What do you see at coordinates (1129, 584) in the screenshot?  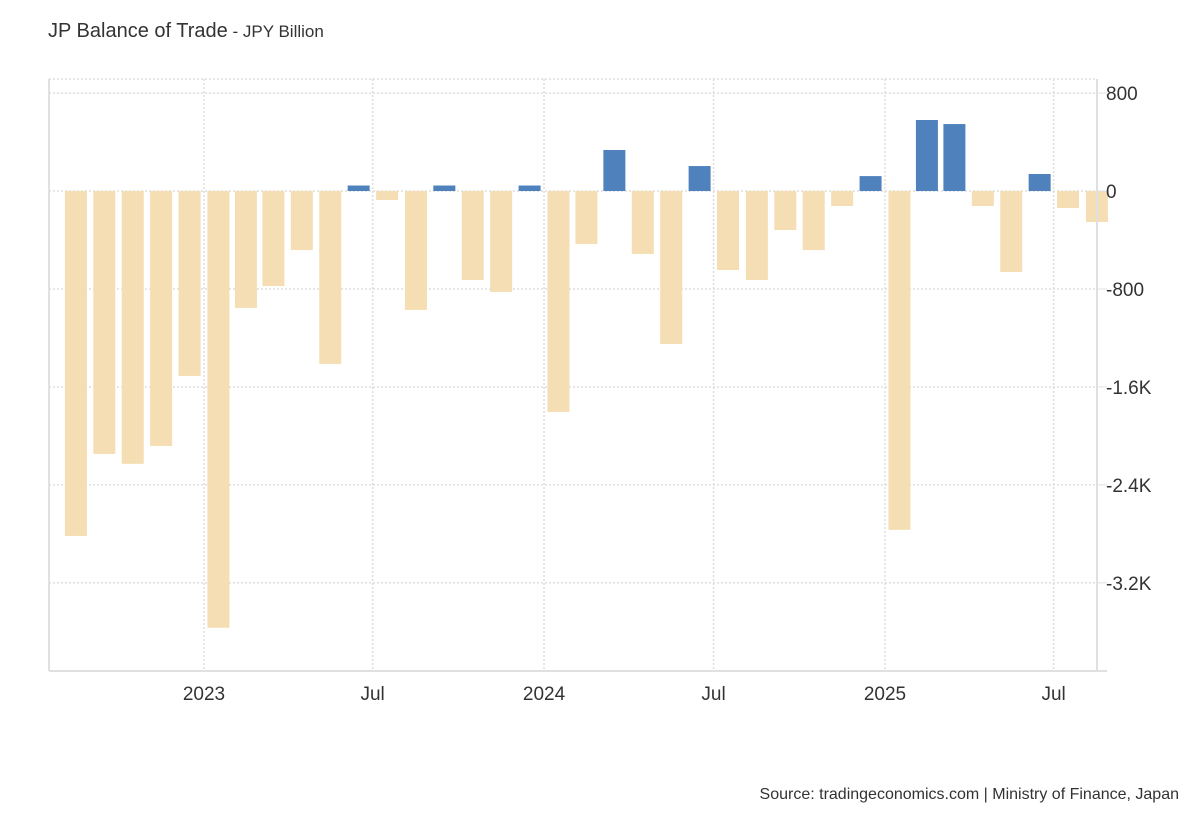 I see `y-tick-label: -3.2K` at bounding box center [1129, 584].